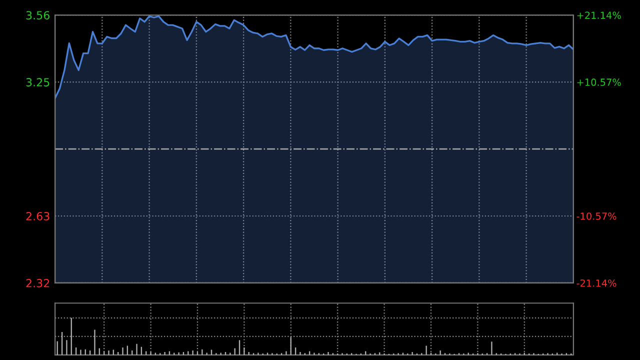 The image size is (640, 360). What do you see at coordinates (38, 15) in the screenshot?
I see `y-tick-label: 3.56` at bounding box center [38, 15].